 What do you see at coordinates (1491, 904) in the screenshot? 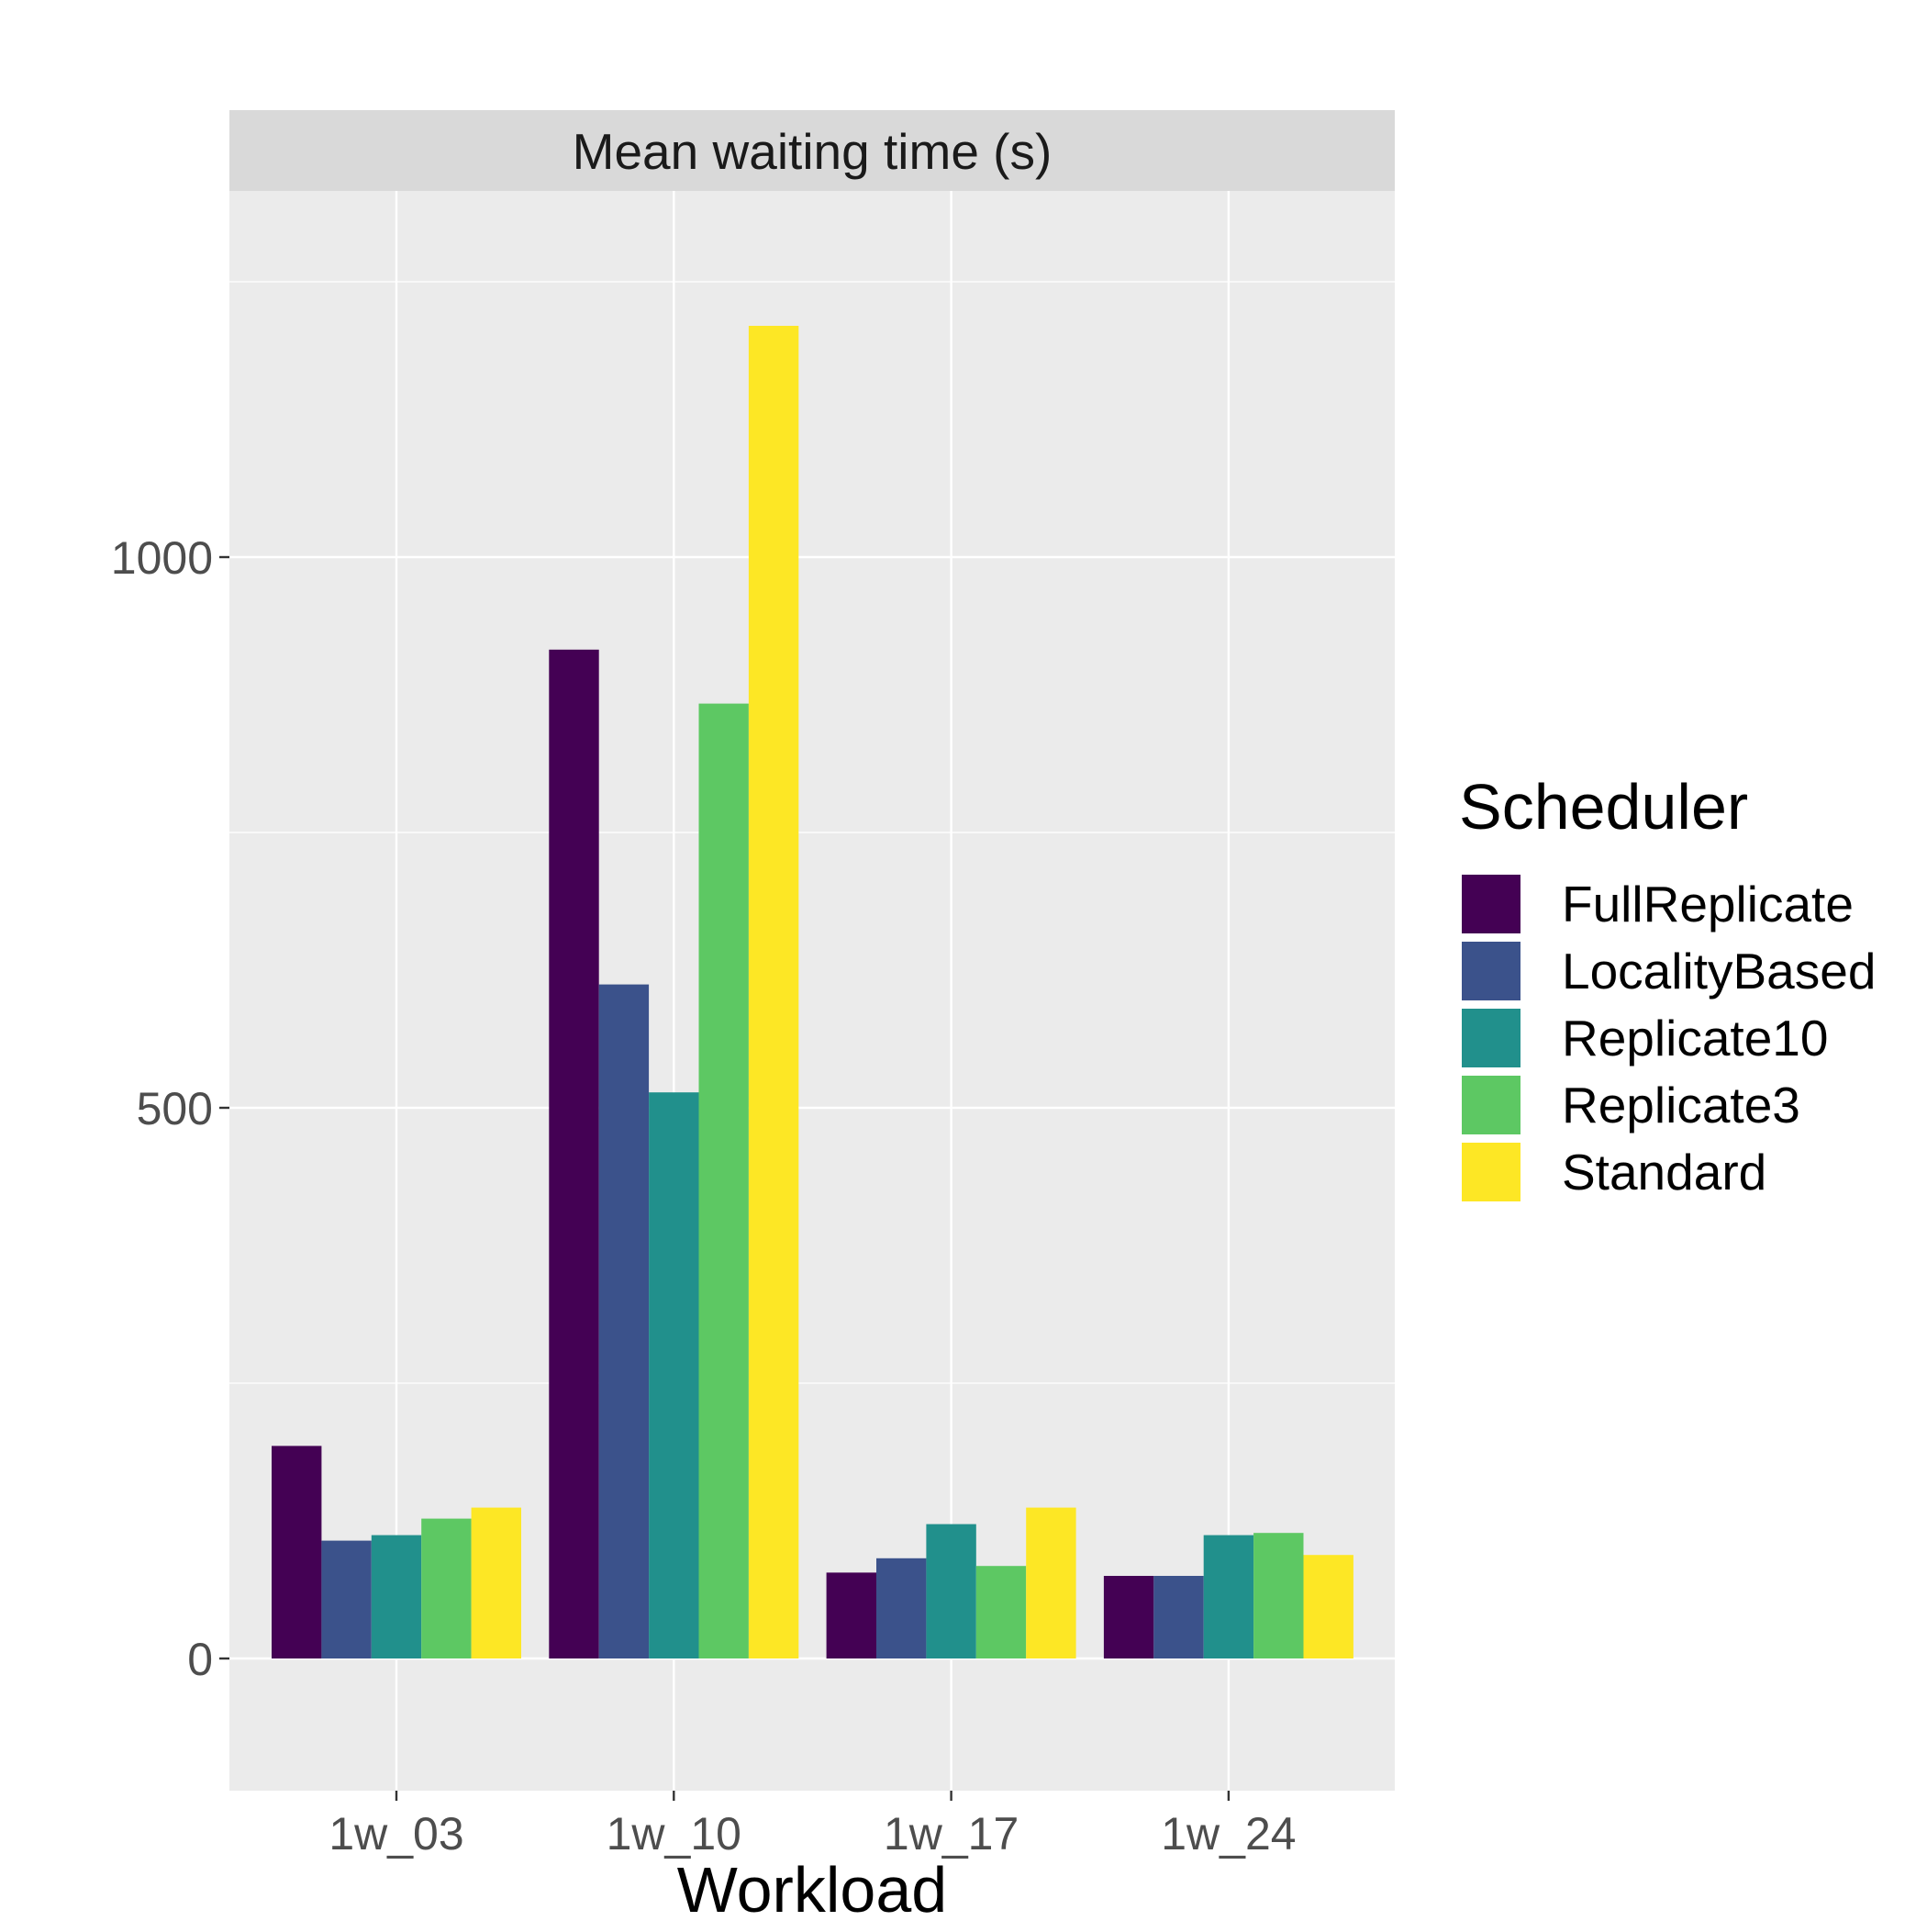
I see `legend-key-fullreplicate` at bounding box center [1491, 904].